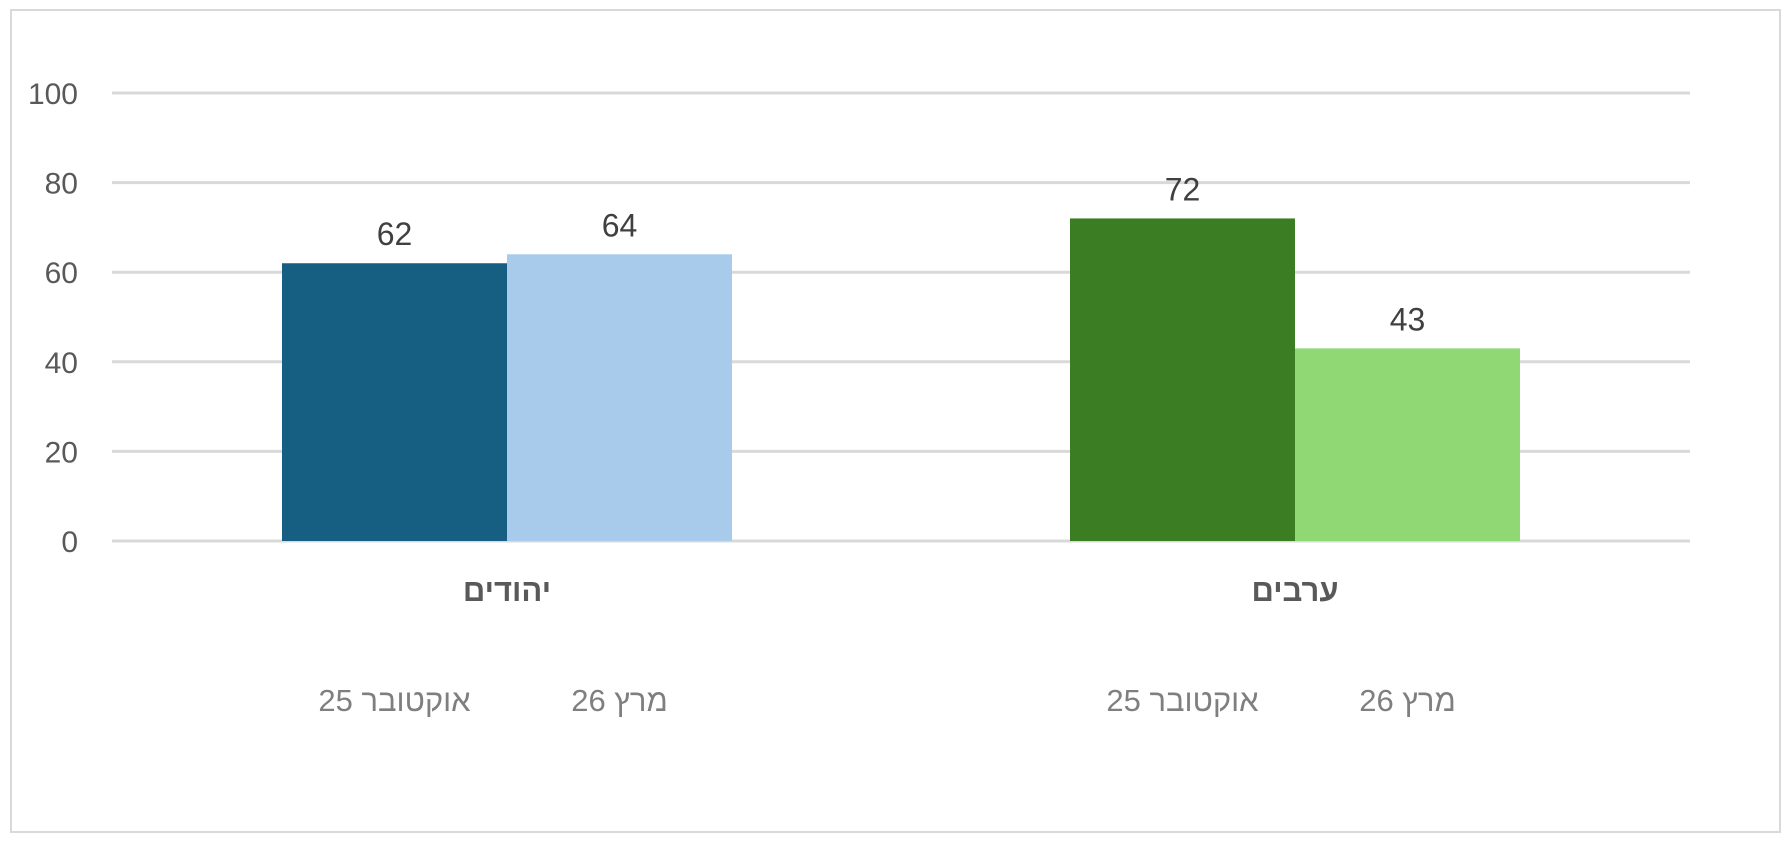 The height and width of the screenshot is (842, 1791). Describe the element at coordinates (1294, 590) in the screenshot. I see `category-label: ערבים` at that location.